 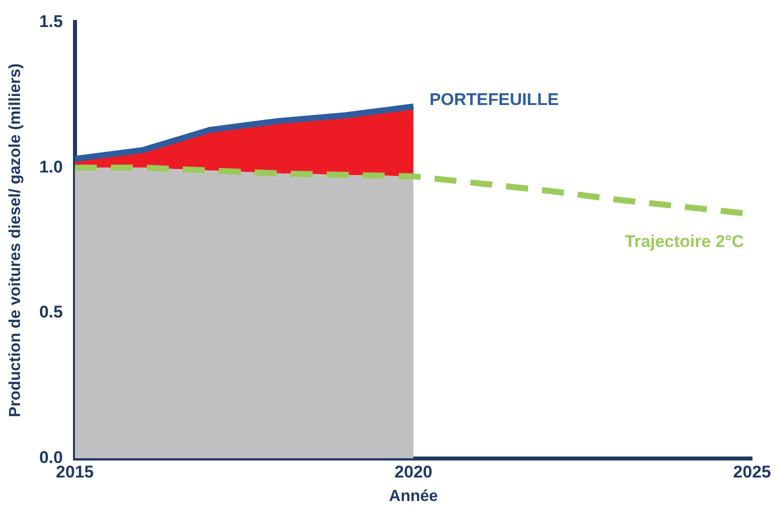 What do you see at coordinates (51, 21) in the screenshot?
I see `y-tick-label: 1.5` at bounding box center [51, 21].